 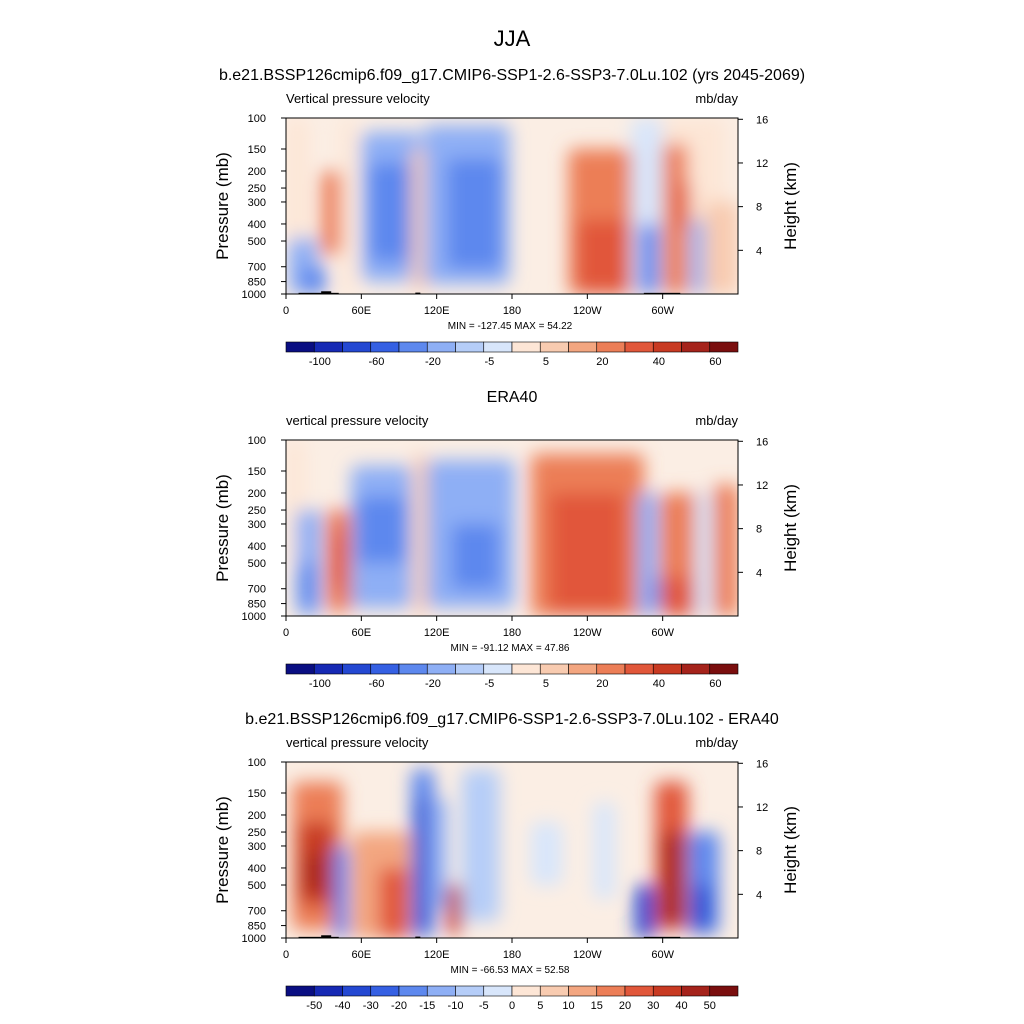 I want to click on y-right-axis-label: Height (km), so click(x=790, y=528).